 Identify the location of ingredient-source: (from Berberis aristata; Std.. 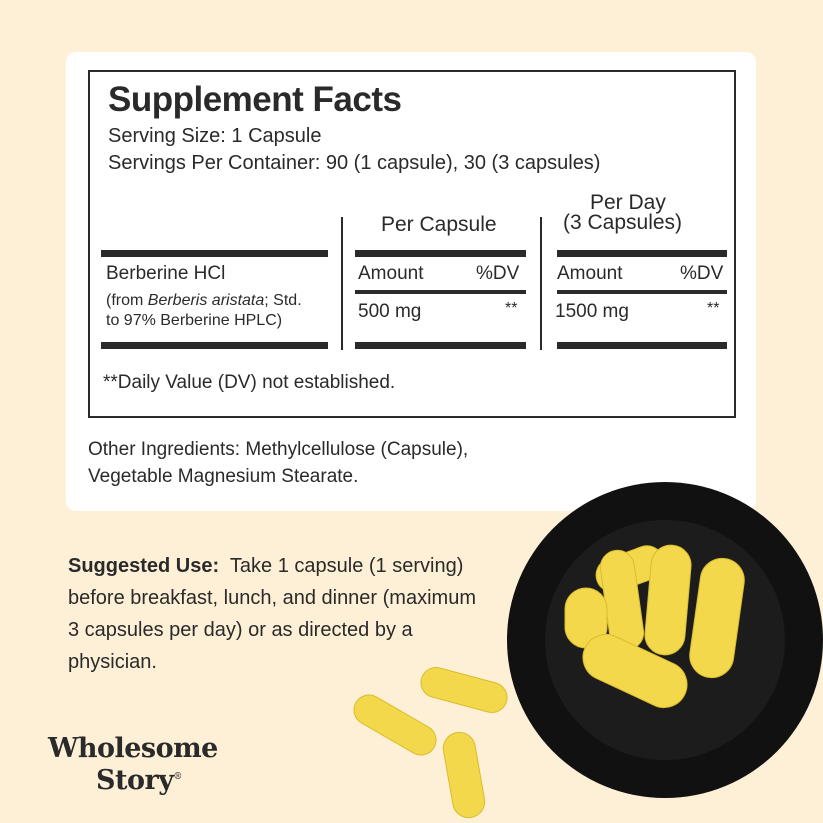
(204, 301).